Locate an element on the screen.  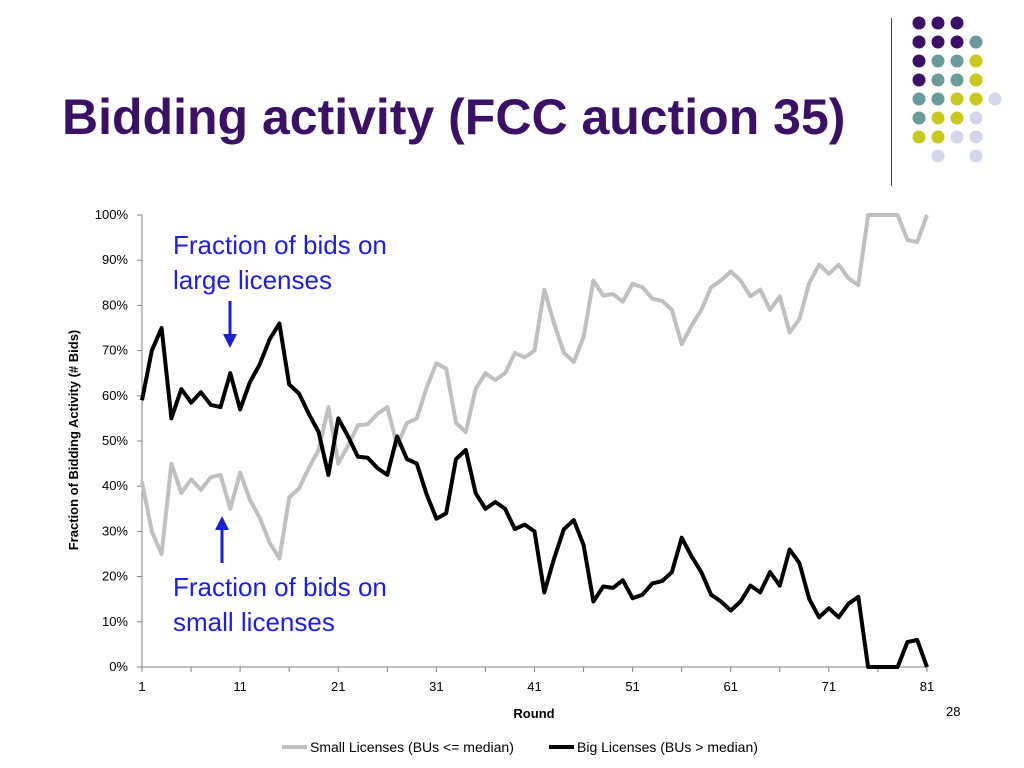
page-number: 28 is located at coordinates (953, 711).